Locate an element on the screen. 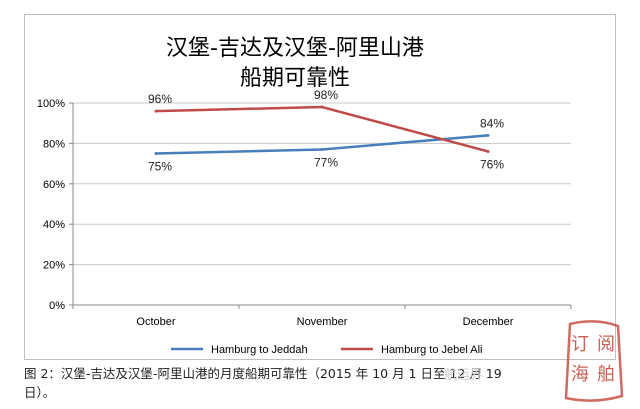 This screenshot has width=640, height=409. data-labels: 75% 77% 84% 96% 98% 76% is located at coordinates (326, 130).